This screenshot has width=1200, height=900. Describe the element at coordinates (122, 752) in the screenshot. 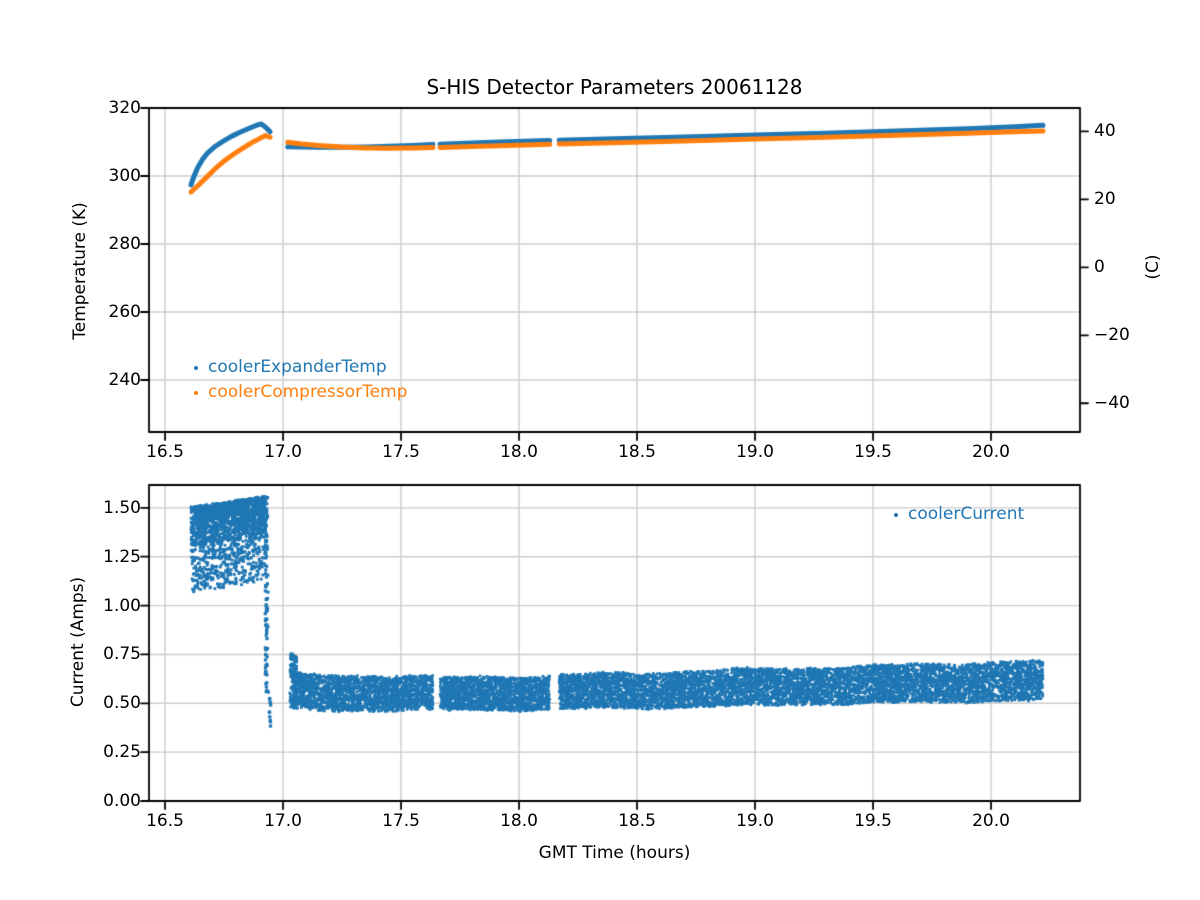

I see `y-tick-label: 0.25` at that location.